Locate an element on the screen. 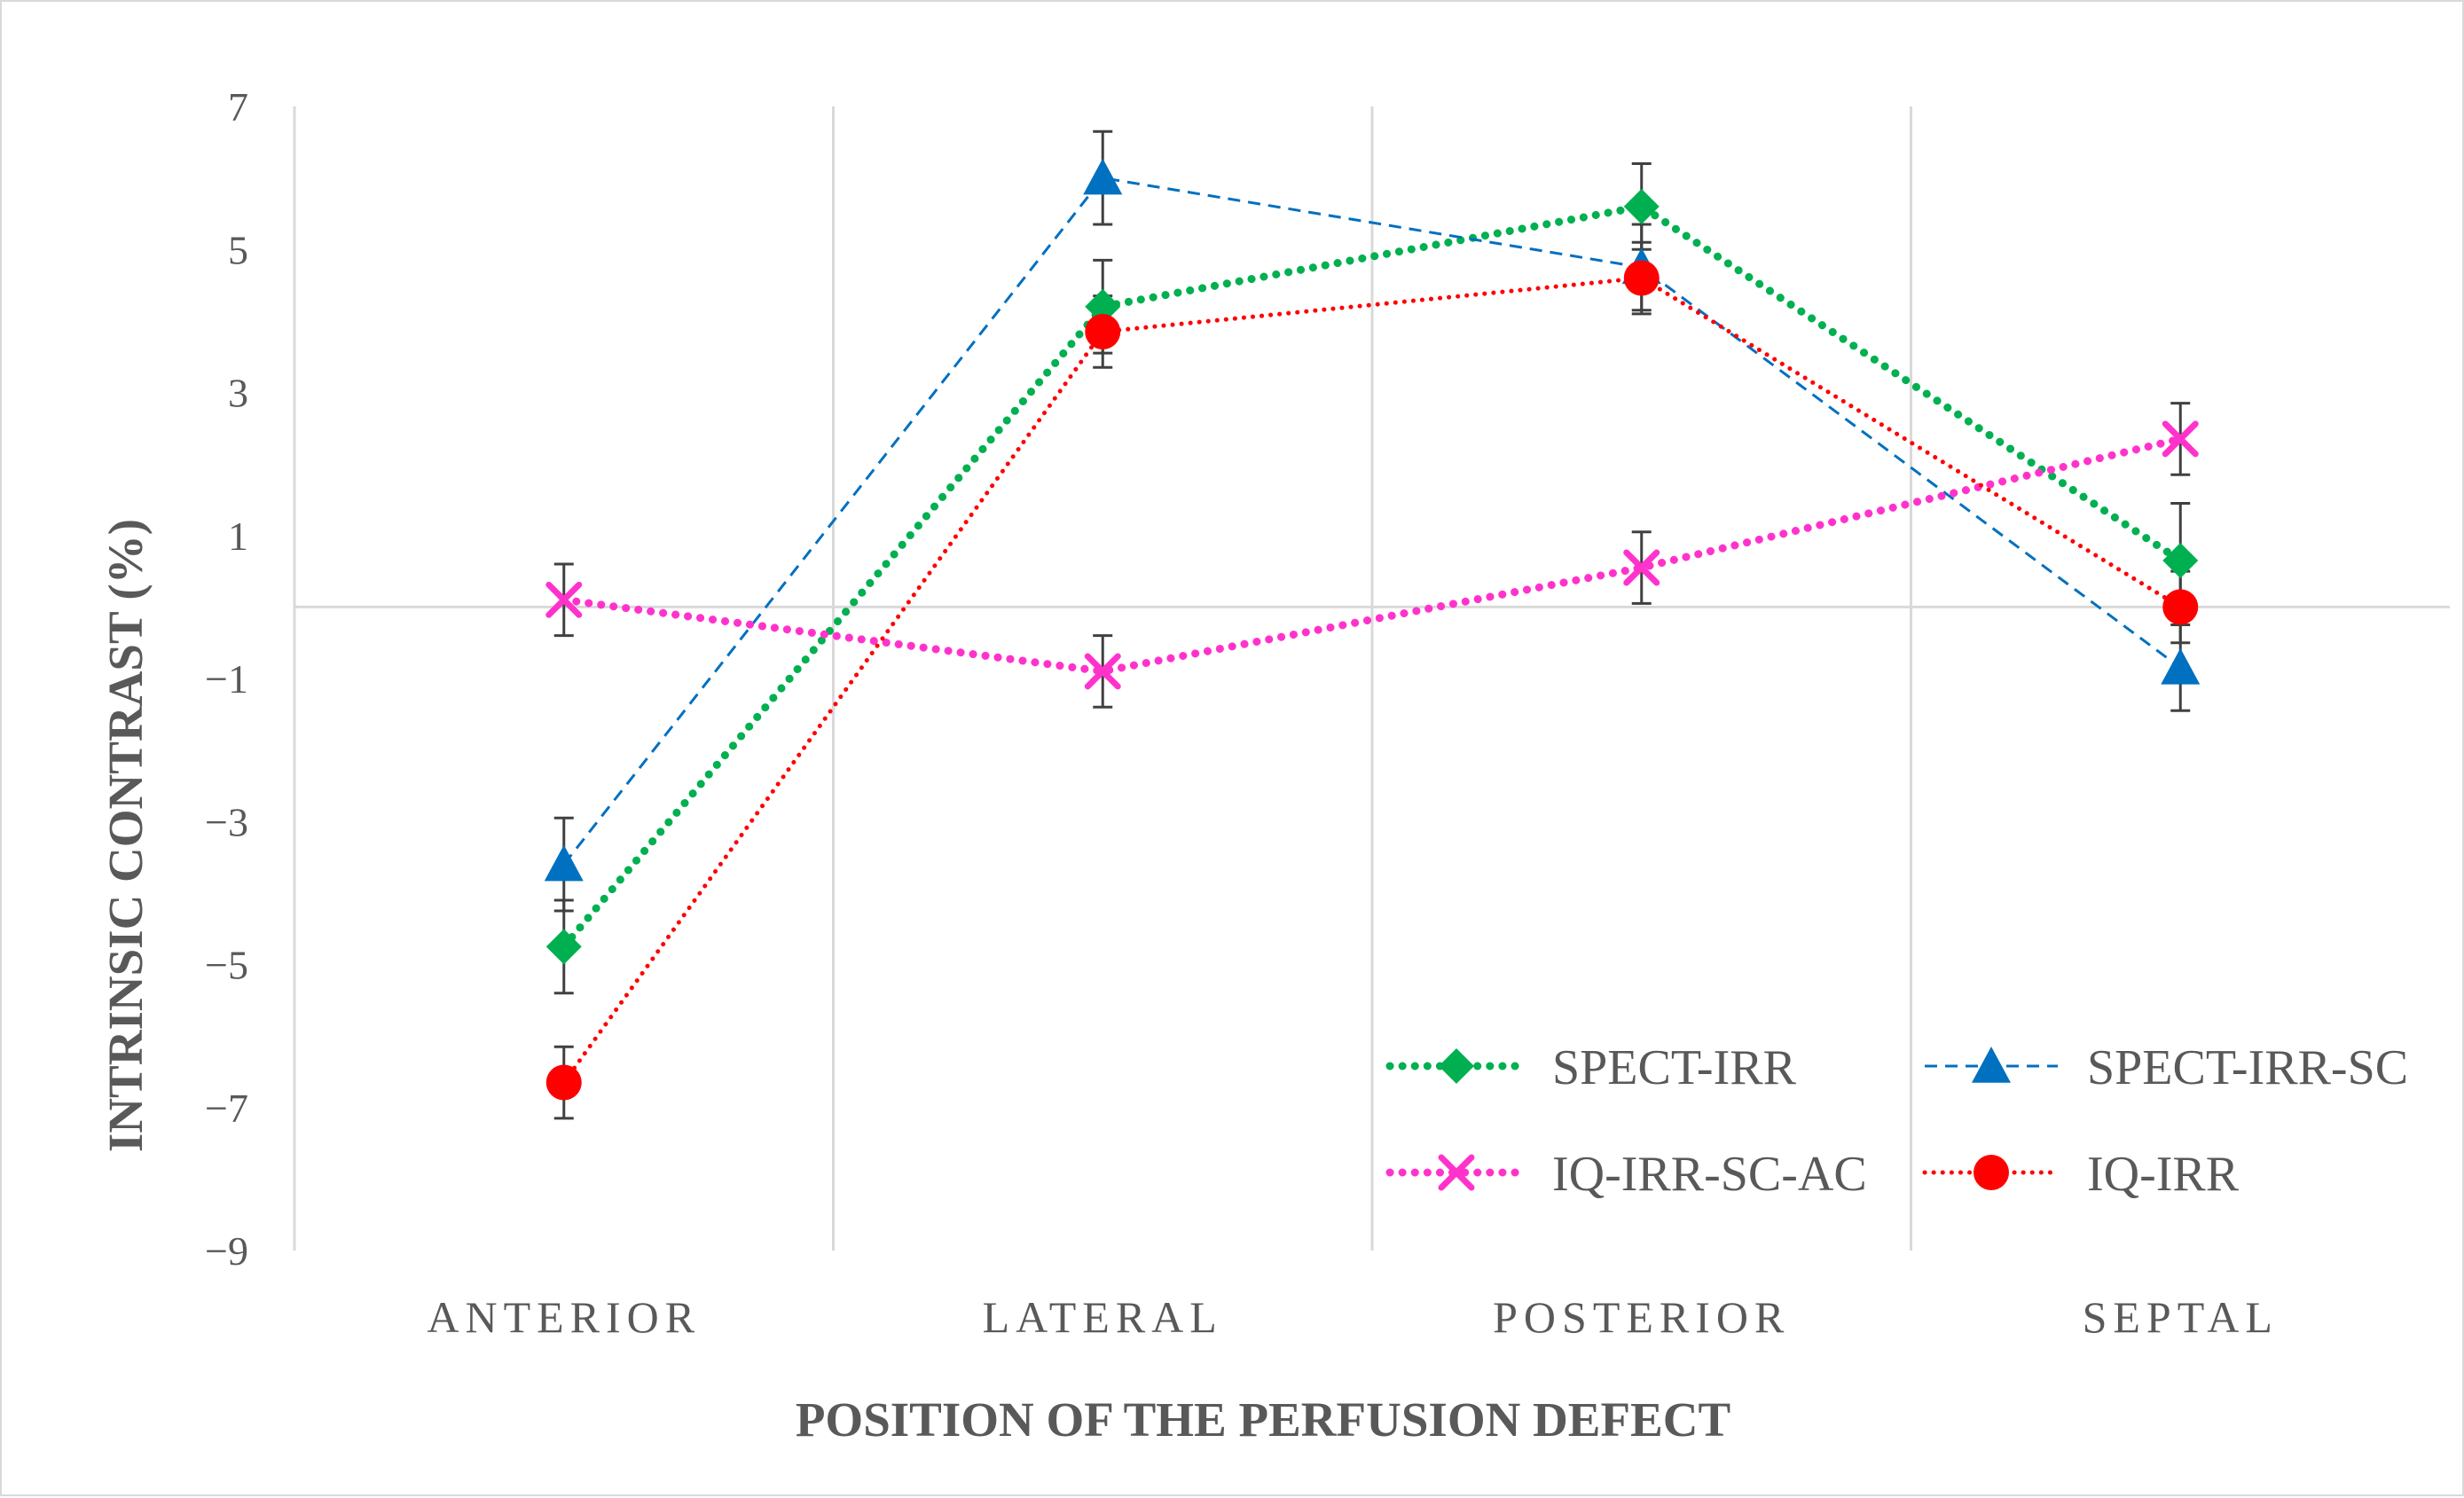 This screenshot has height=1498, width=2464. y-tick-label: −5 is located at coordinates (226, 966).